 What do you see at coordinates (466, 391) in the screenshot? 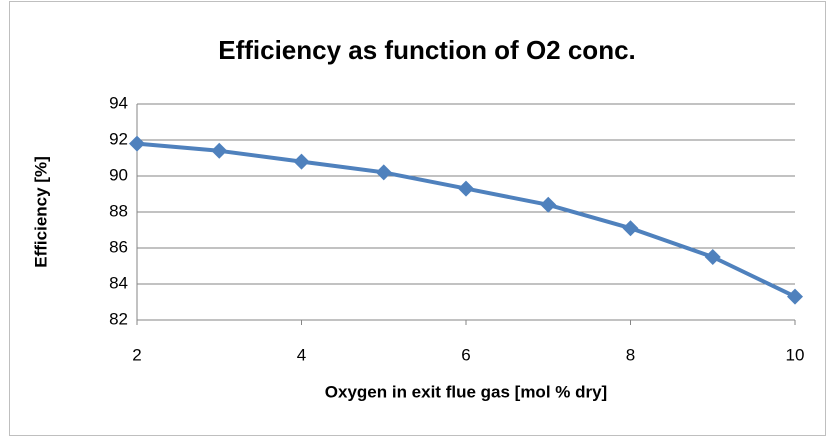
I see `x-axis-label: Oxygen in exit flue gas [mol % dry]` at bounding box center [466, 391].